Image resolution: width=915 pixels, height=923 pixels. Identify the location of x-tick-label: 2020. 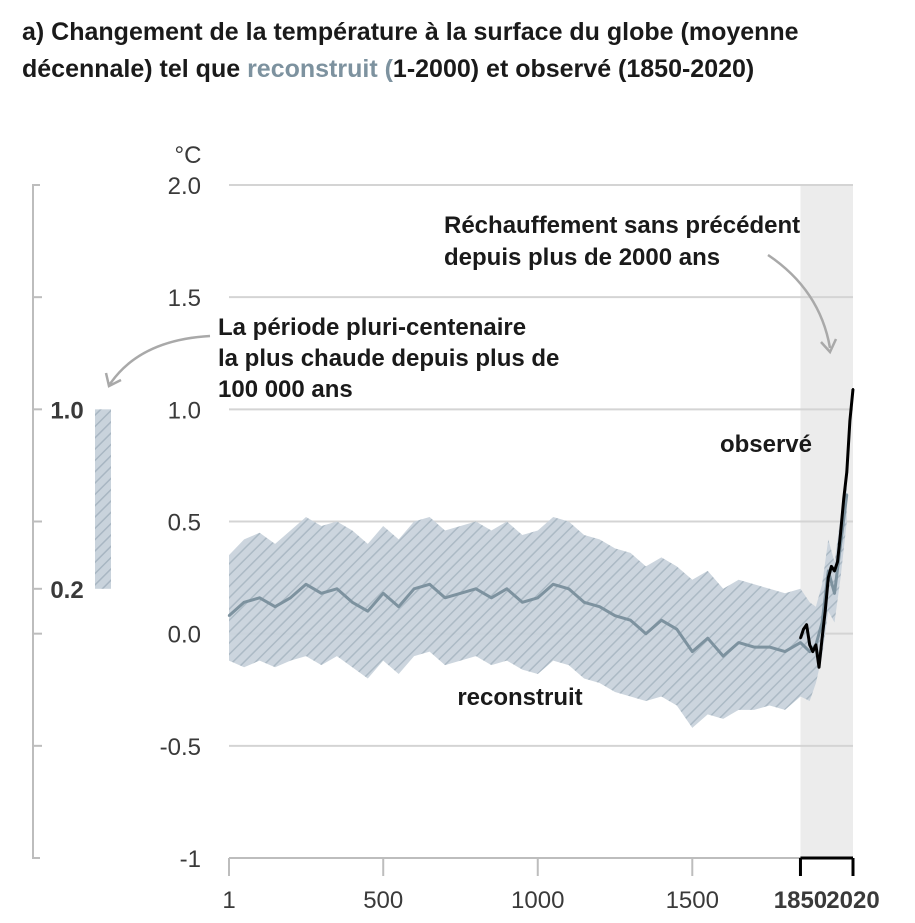
(852, 900).